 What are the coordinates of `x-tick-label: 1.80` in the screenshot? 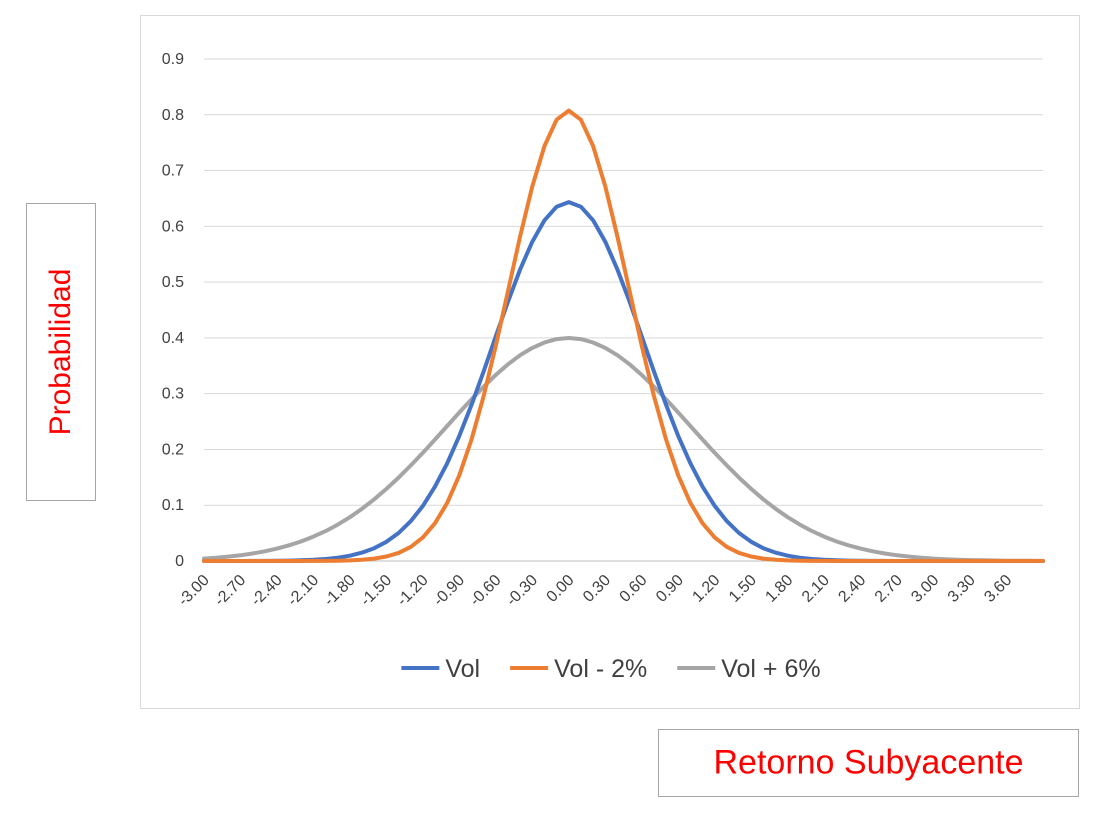 It's located at (779, 589).